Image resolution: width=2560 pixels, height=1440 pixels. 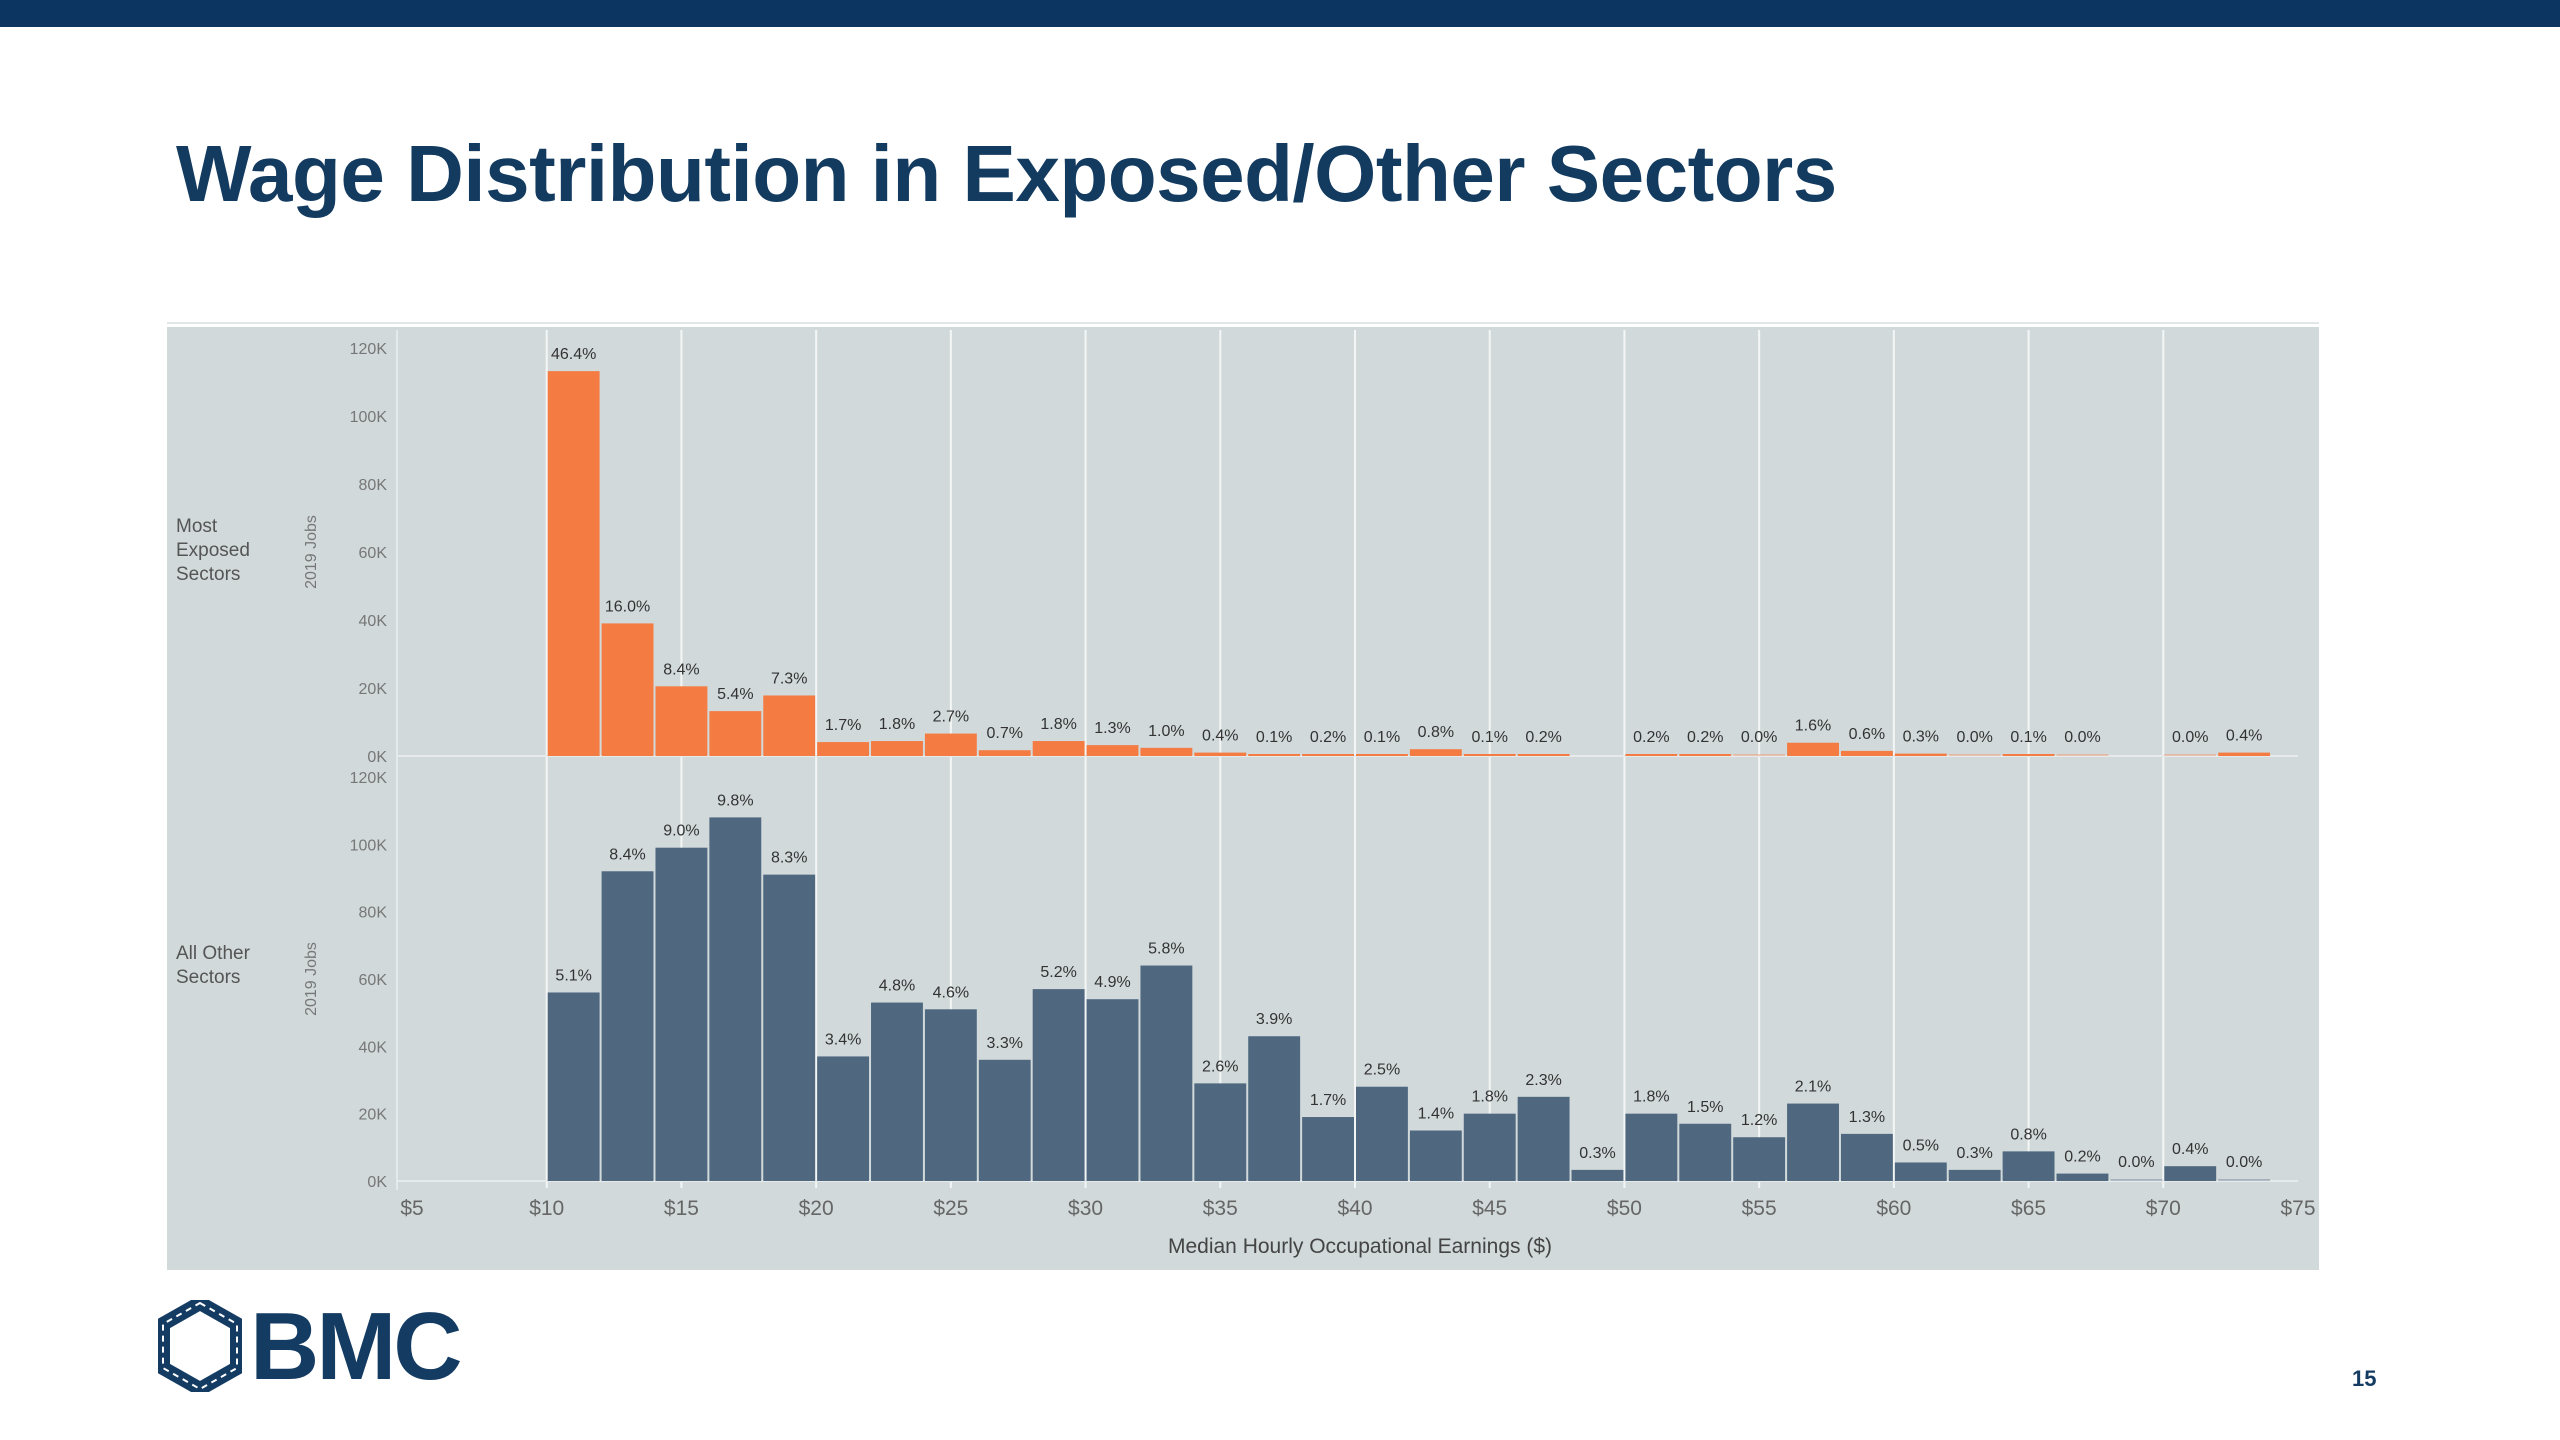 What do you see at coordinates (789, 858) in the screenshot?
I see `data-label: 8.3%` at bounding box center [789, 858].